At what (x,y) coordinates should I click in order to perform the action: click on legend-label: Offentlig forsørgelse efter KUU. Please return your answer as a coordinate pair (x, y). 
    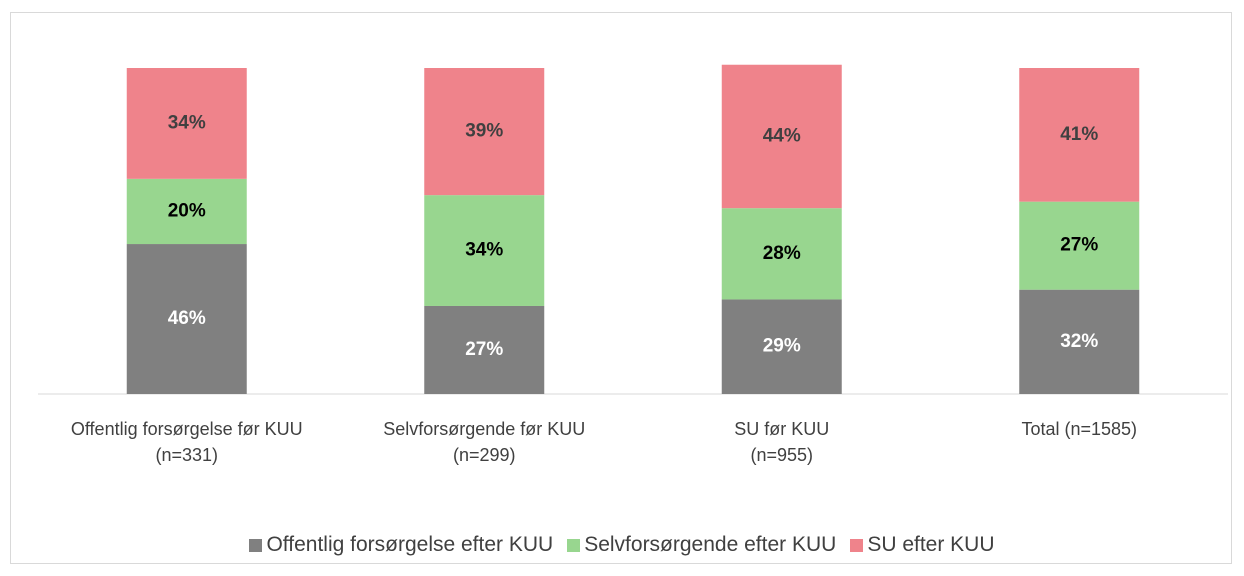
    Looking at the image, I should click on (410, 544).